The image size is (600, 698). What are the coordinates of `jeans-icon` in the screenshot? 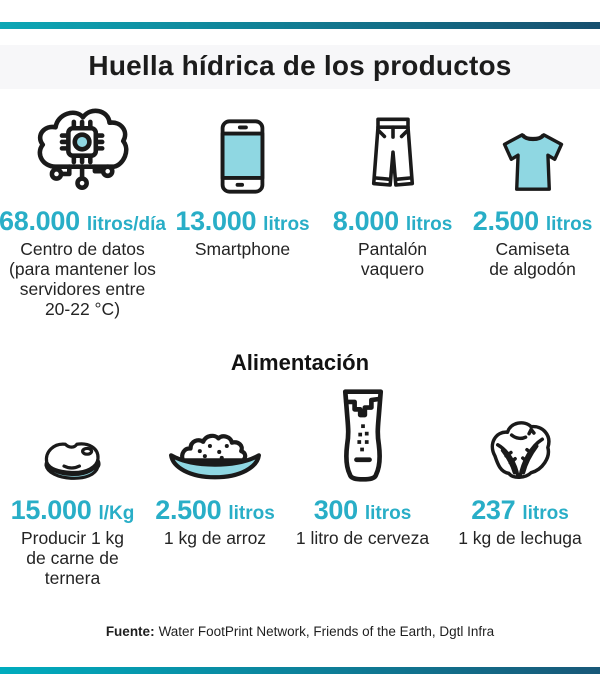 It's located at (393, 148).